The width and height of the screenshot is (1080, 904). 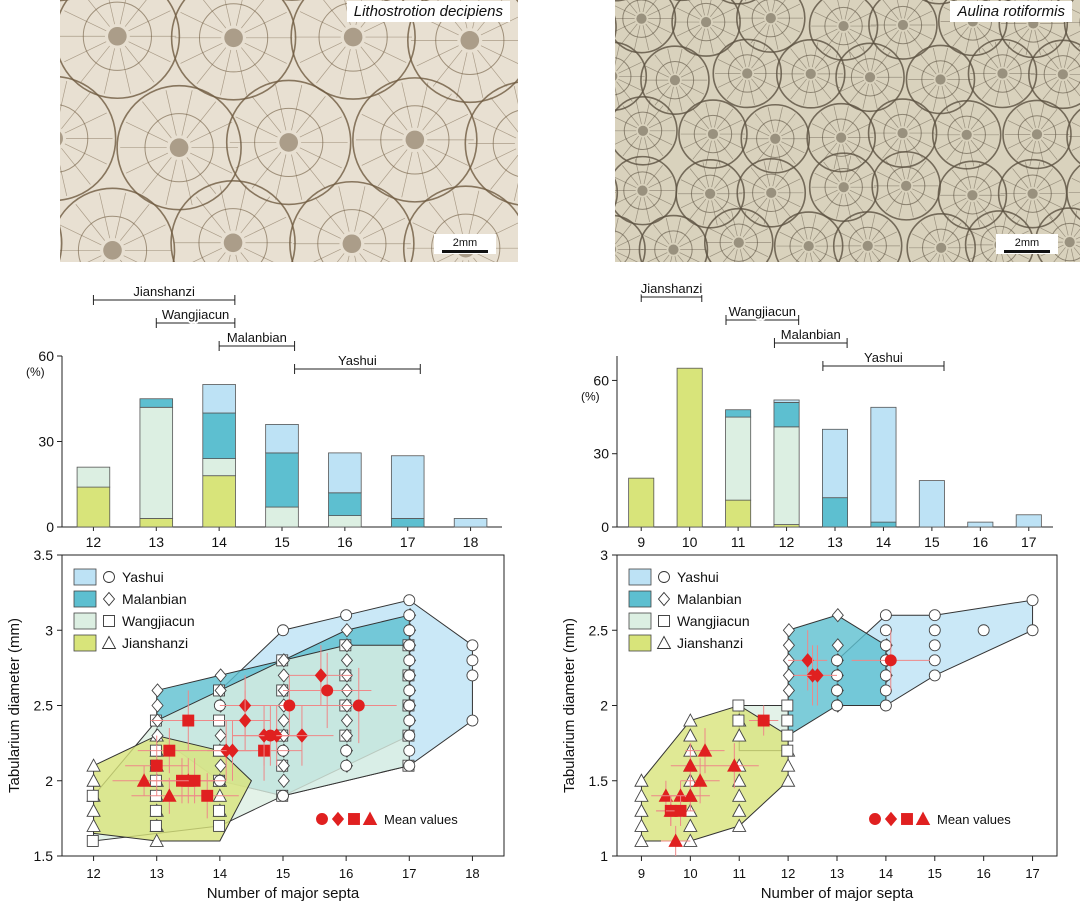 I want to click on y-axis-title: Tabularium diameter (mm), so click(x=14, y=705).